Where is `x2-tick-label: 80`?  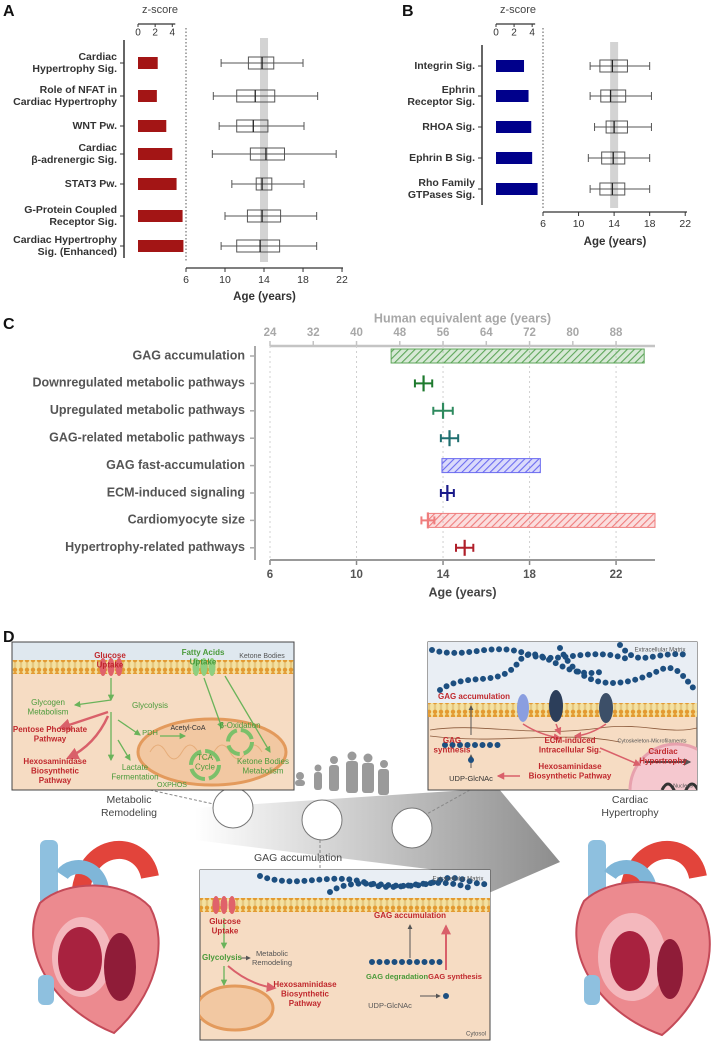
x2-tick-label: 80 is located at coordinates (572, 333).